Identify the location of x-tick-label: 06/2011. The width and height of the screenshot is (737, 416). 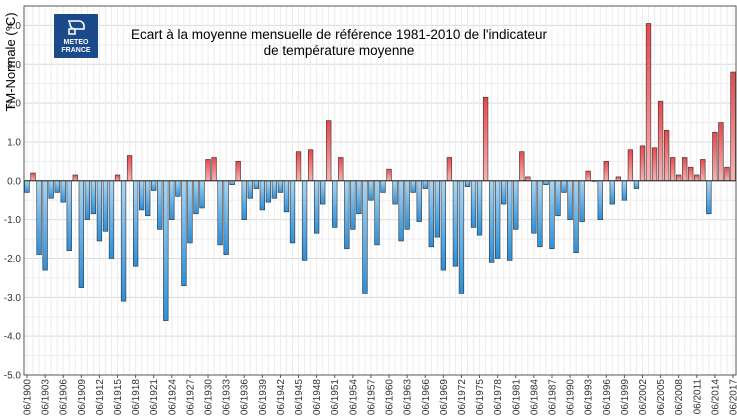
(697, 397).